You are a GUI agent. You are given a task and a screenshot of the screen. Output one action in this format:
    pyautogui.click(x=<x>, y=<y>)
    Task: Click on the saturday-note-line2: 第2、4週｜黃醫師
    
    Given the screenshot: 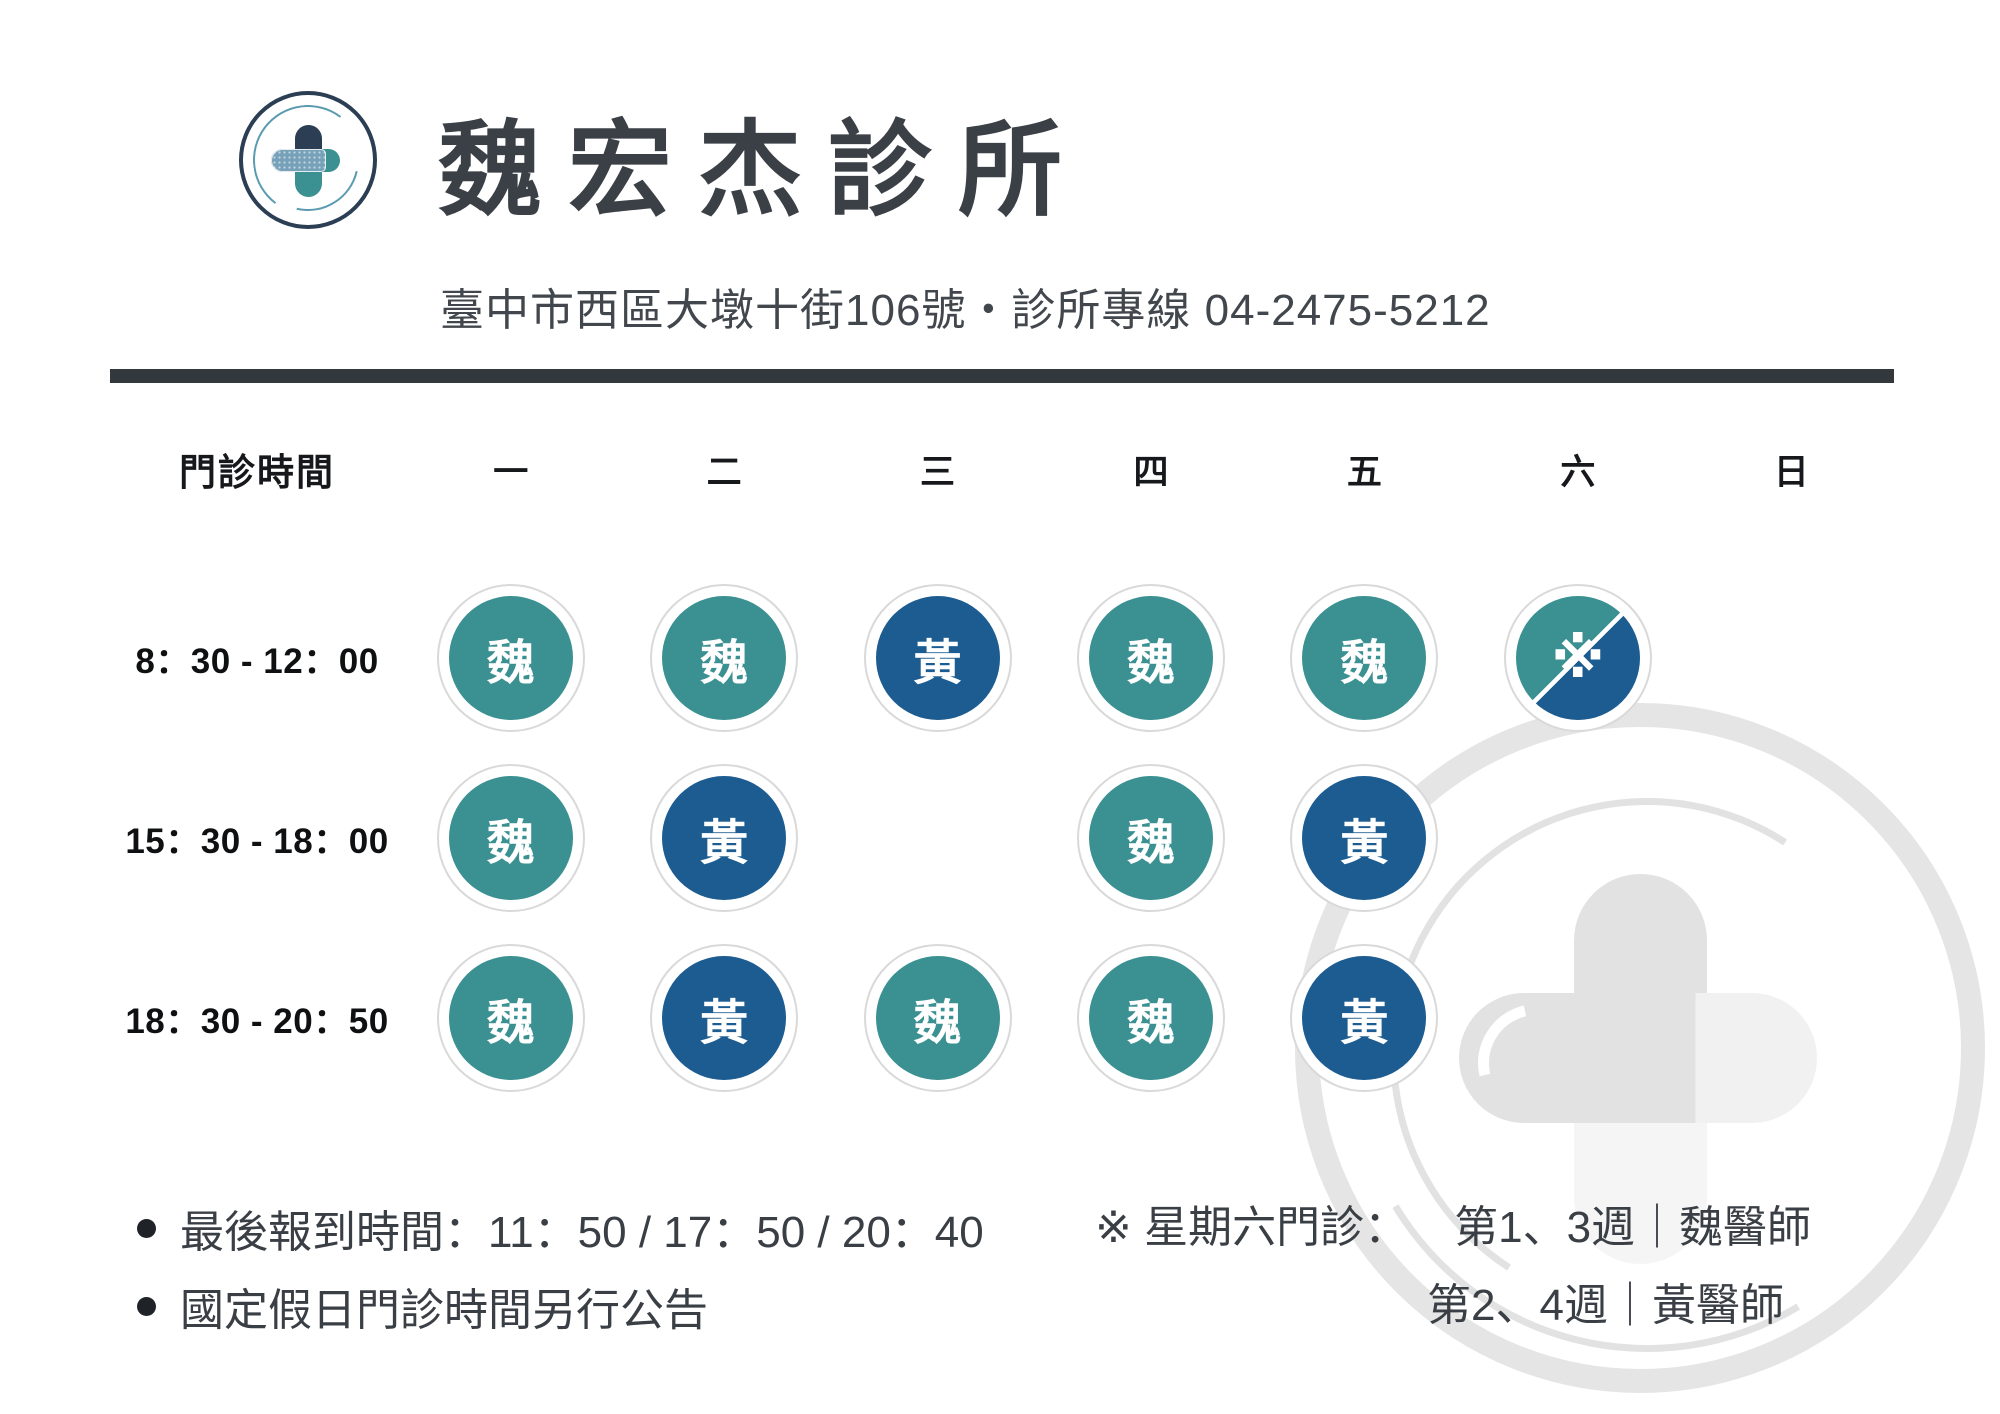 What is the action you would take?
    pyautogui.click(x=1619, y=1306)
    